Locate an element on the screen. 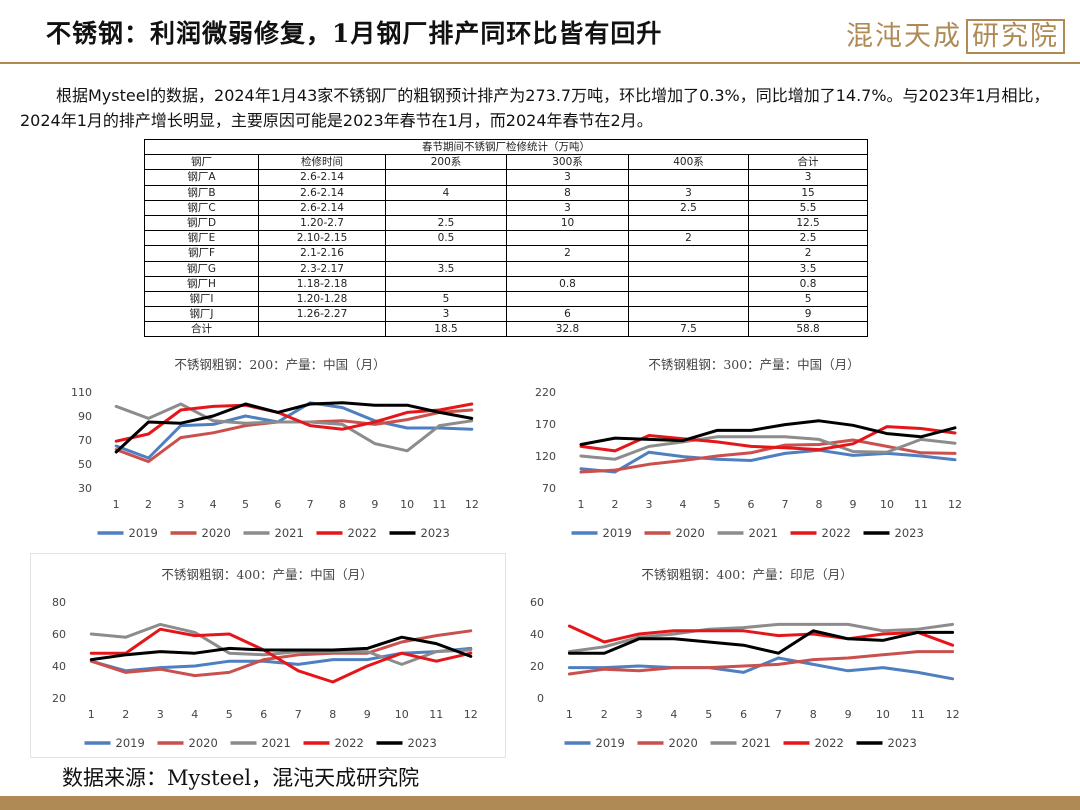  footer-band is located at coordinates (540, 803).